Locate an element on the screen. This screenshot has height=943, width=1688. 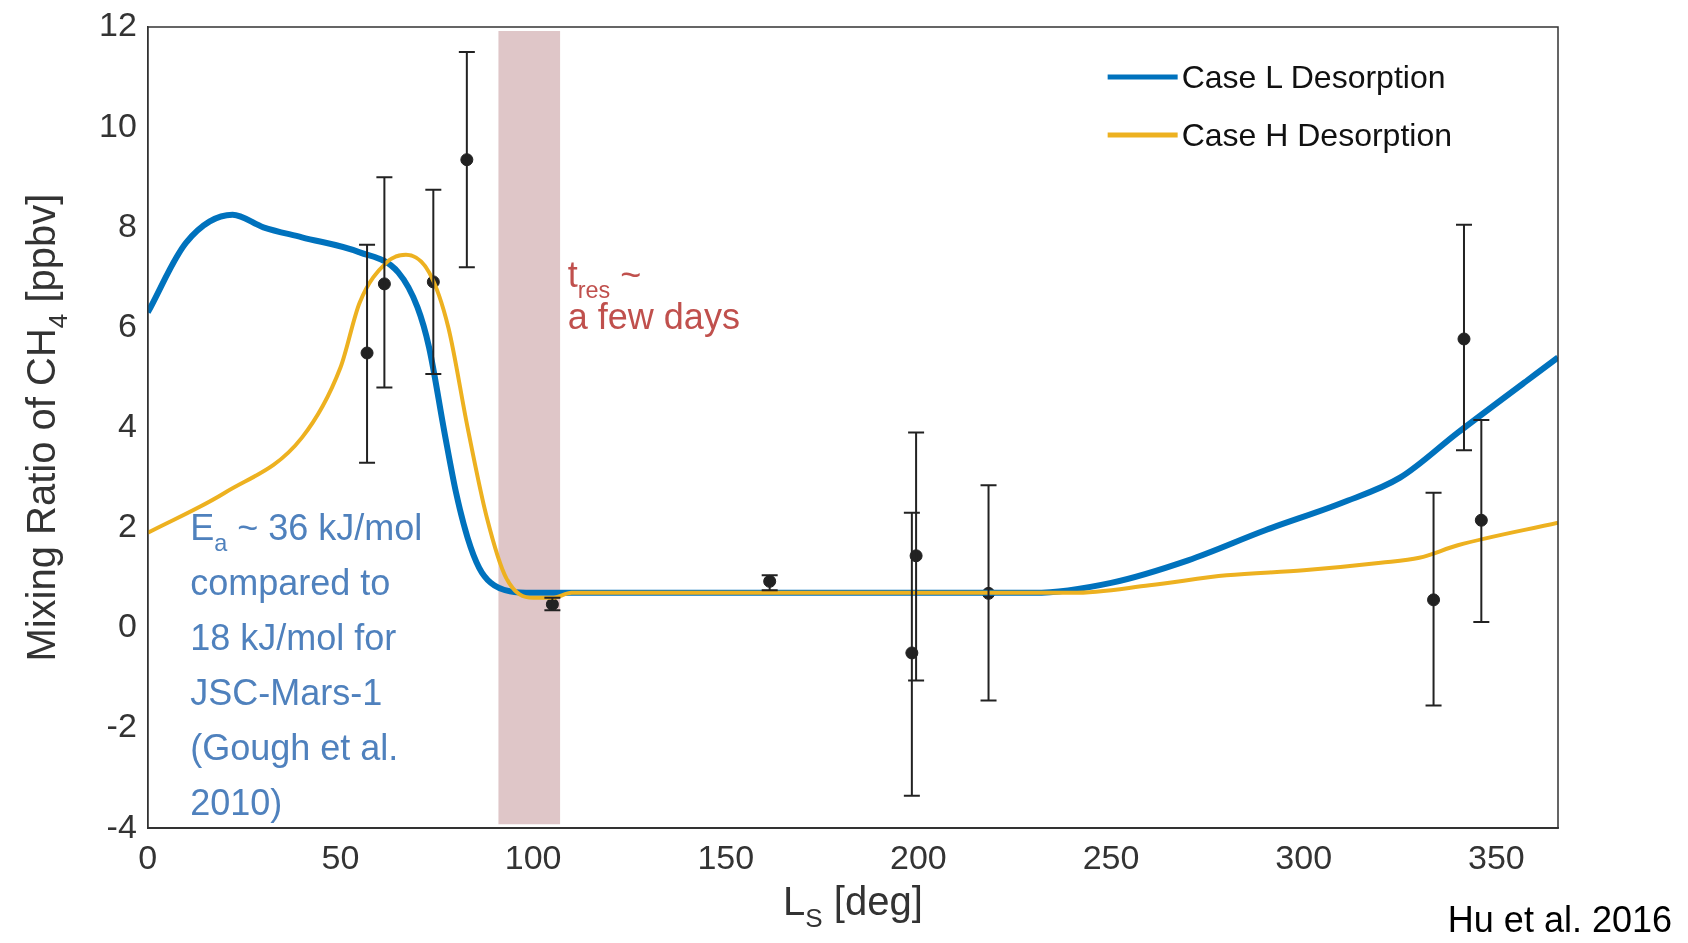
y-tick-label: 10 is located at coordinates (117, 124).